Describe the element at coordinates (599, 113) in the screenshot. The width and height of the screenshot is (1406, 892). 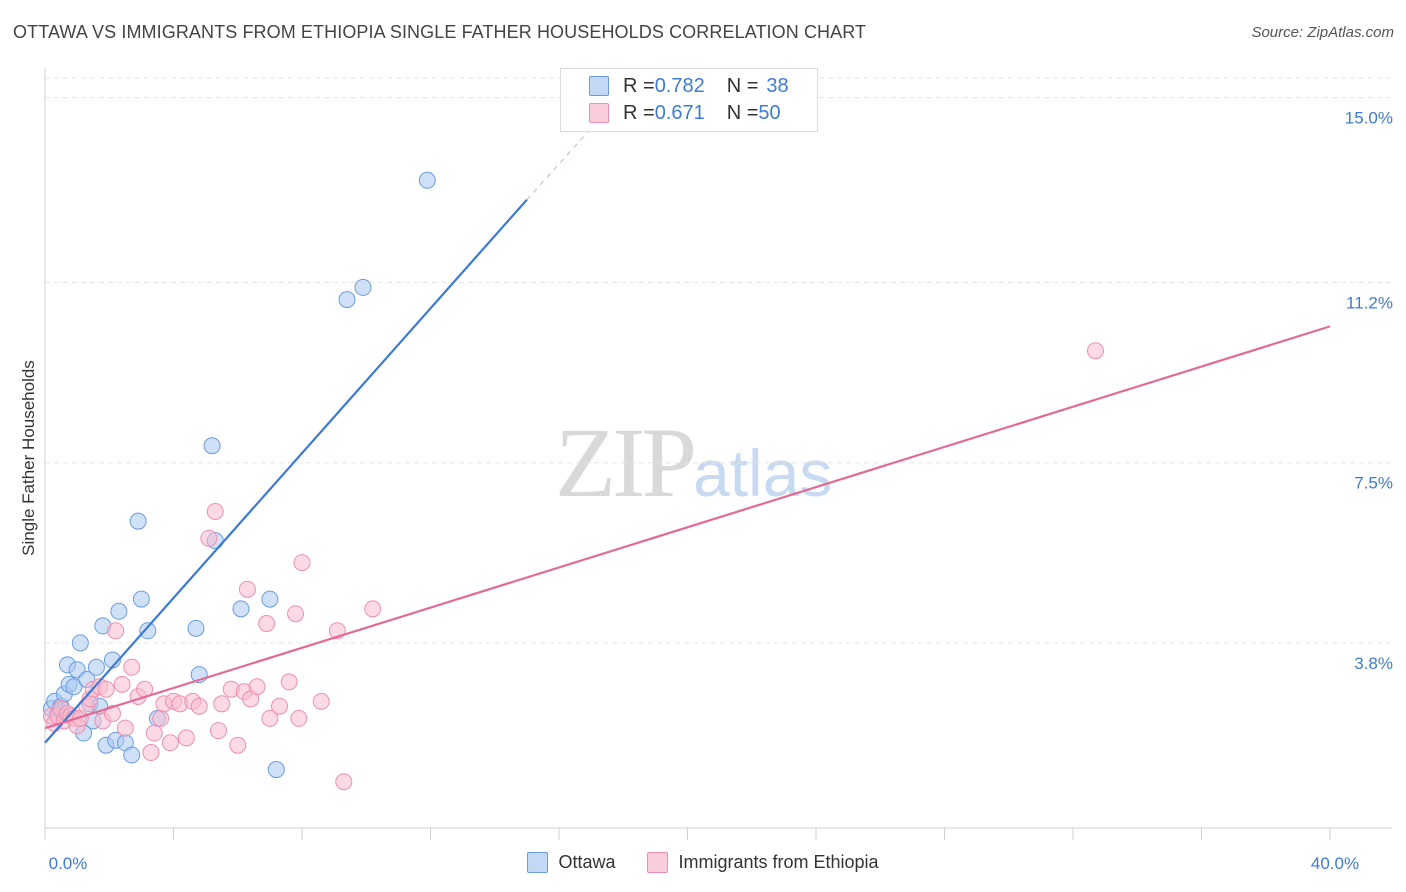
I see `legend-swatch-ethiopia` at that location.